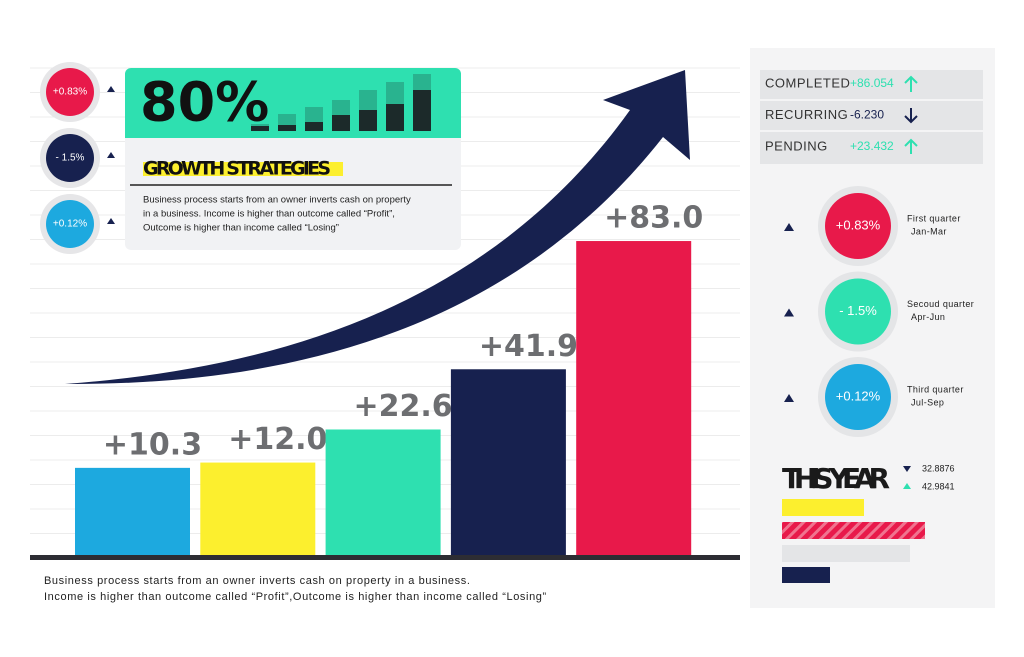 The height and width of the screenshot is (657, 1024). I want to click on quarter-value: +0.83%, so click(858, 224).